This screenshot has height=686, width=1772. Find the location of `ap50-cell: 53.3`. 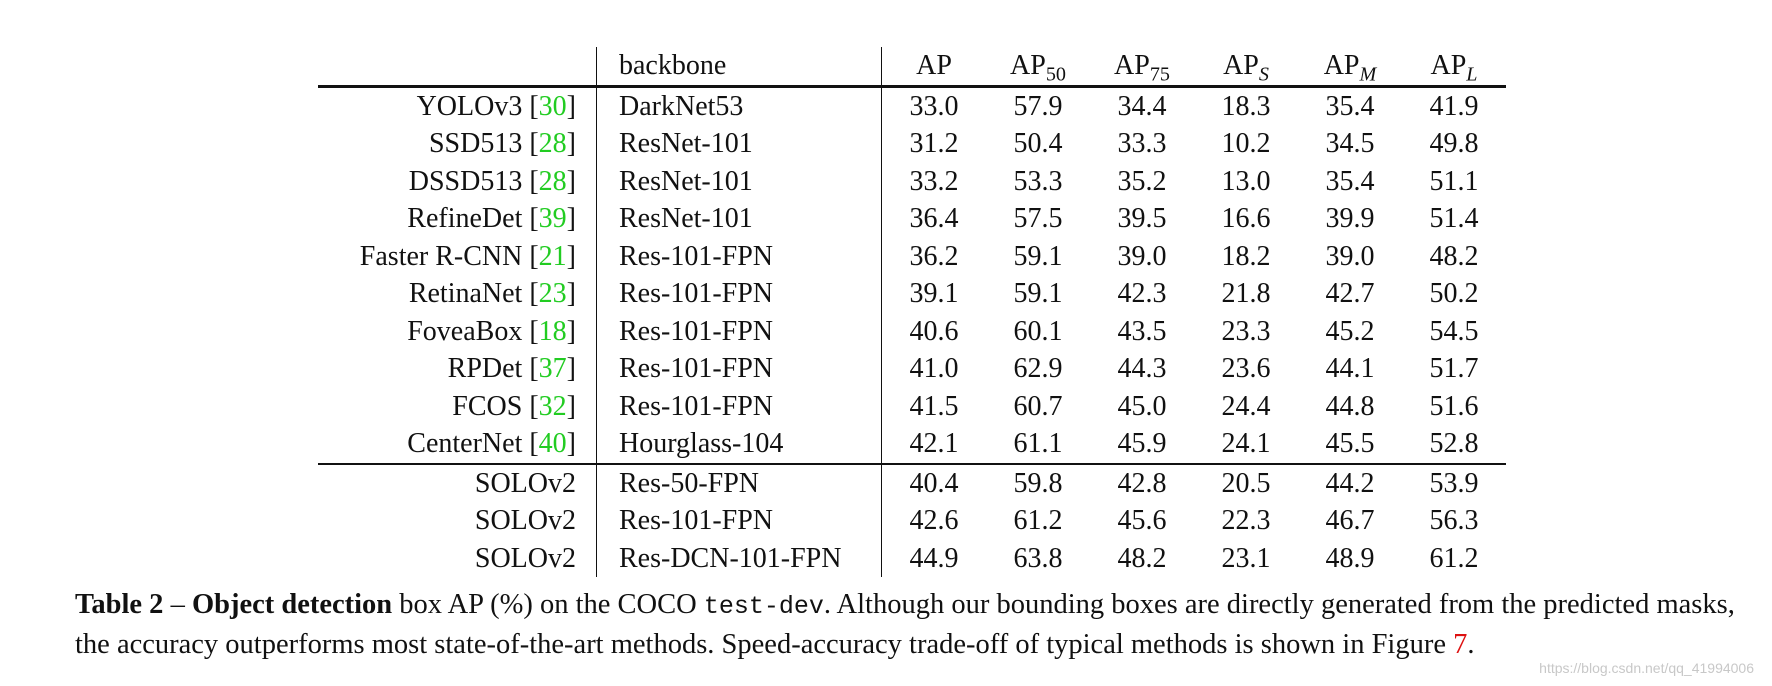

ap50-cell: 53.3 is located at coordinates (1038, 181).